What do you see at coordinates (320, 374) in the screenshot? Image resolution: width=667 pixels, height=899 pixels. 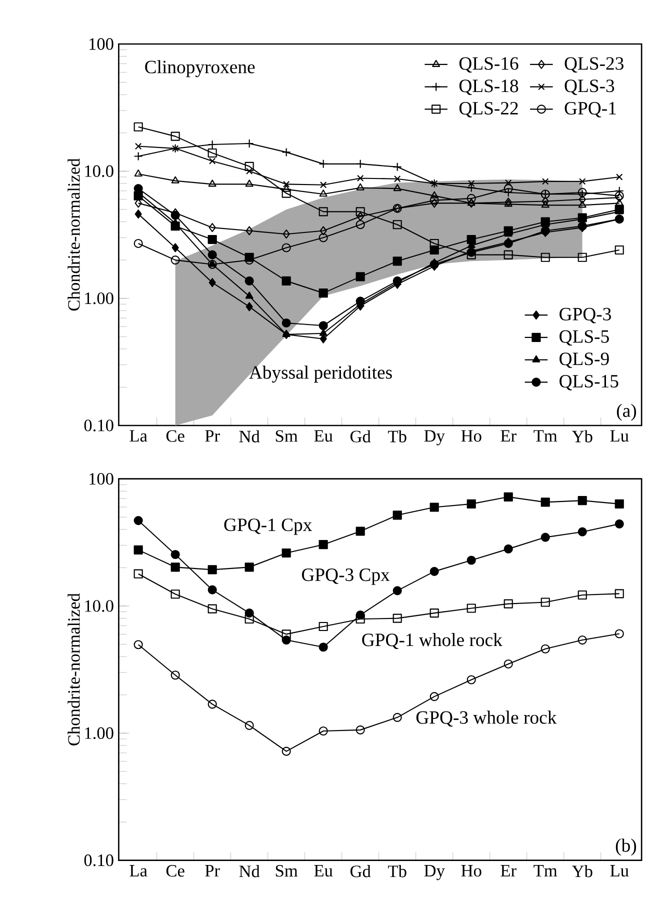 I see `annotation: Abyssal peridotites` at bounding box center [320, 374].